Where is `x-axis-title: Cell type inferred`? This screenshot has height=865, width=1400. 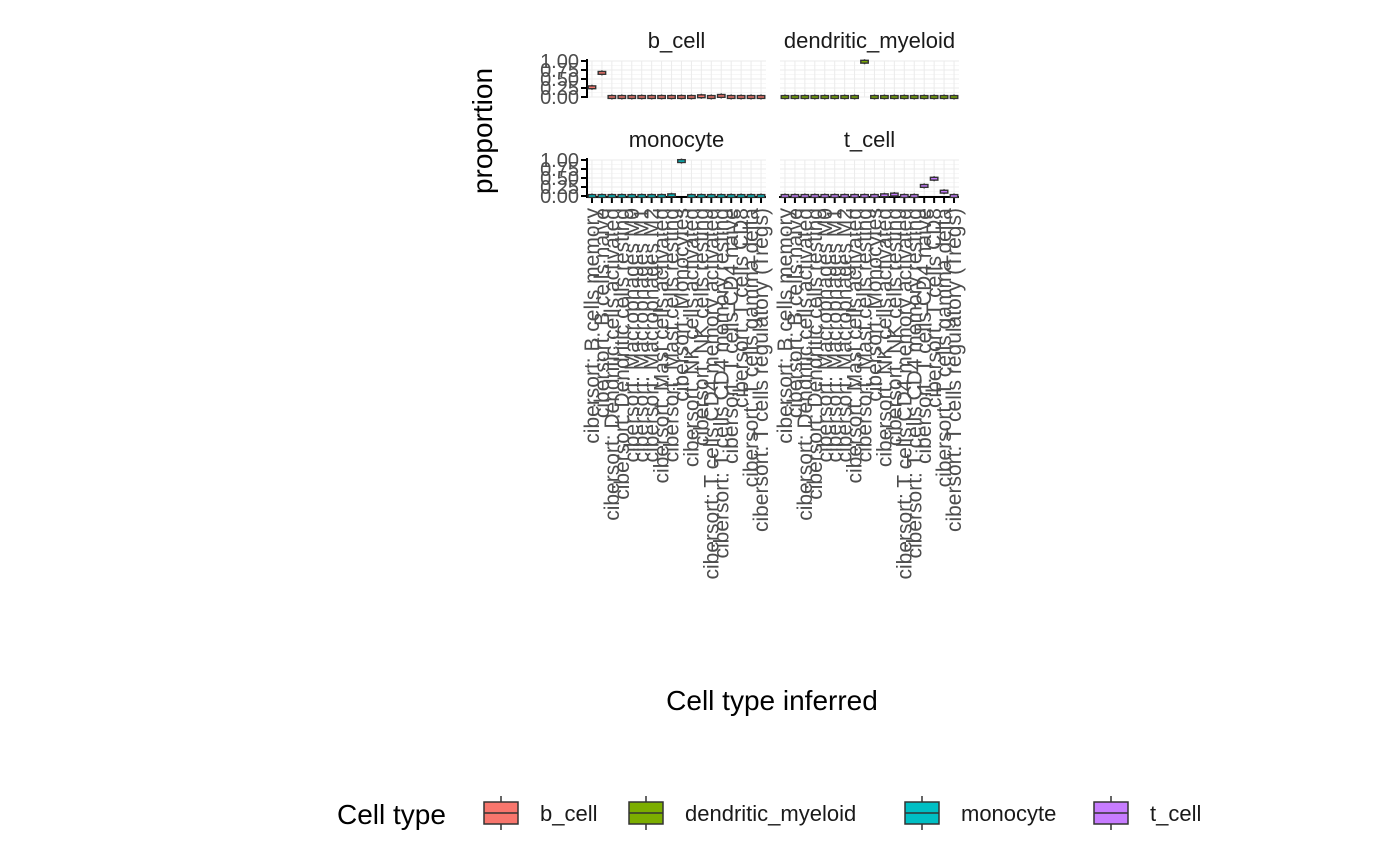
x-axis-title: Cell type inferred is located at coordinates (772, 700).